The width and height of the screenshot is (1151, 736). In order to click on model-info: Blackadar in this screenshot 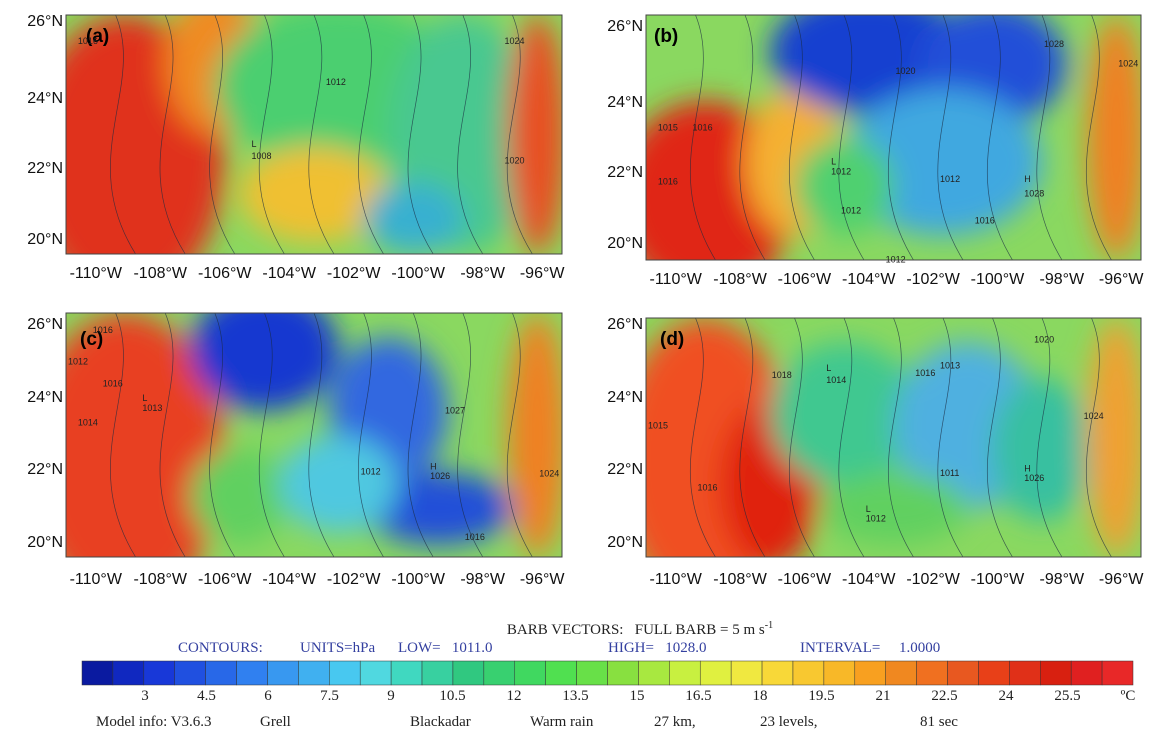, I will do `click(440, 722)`.